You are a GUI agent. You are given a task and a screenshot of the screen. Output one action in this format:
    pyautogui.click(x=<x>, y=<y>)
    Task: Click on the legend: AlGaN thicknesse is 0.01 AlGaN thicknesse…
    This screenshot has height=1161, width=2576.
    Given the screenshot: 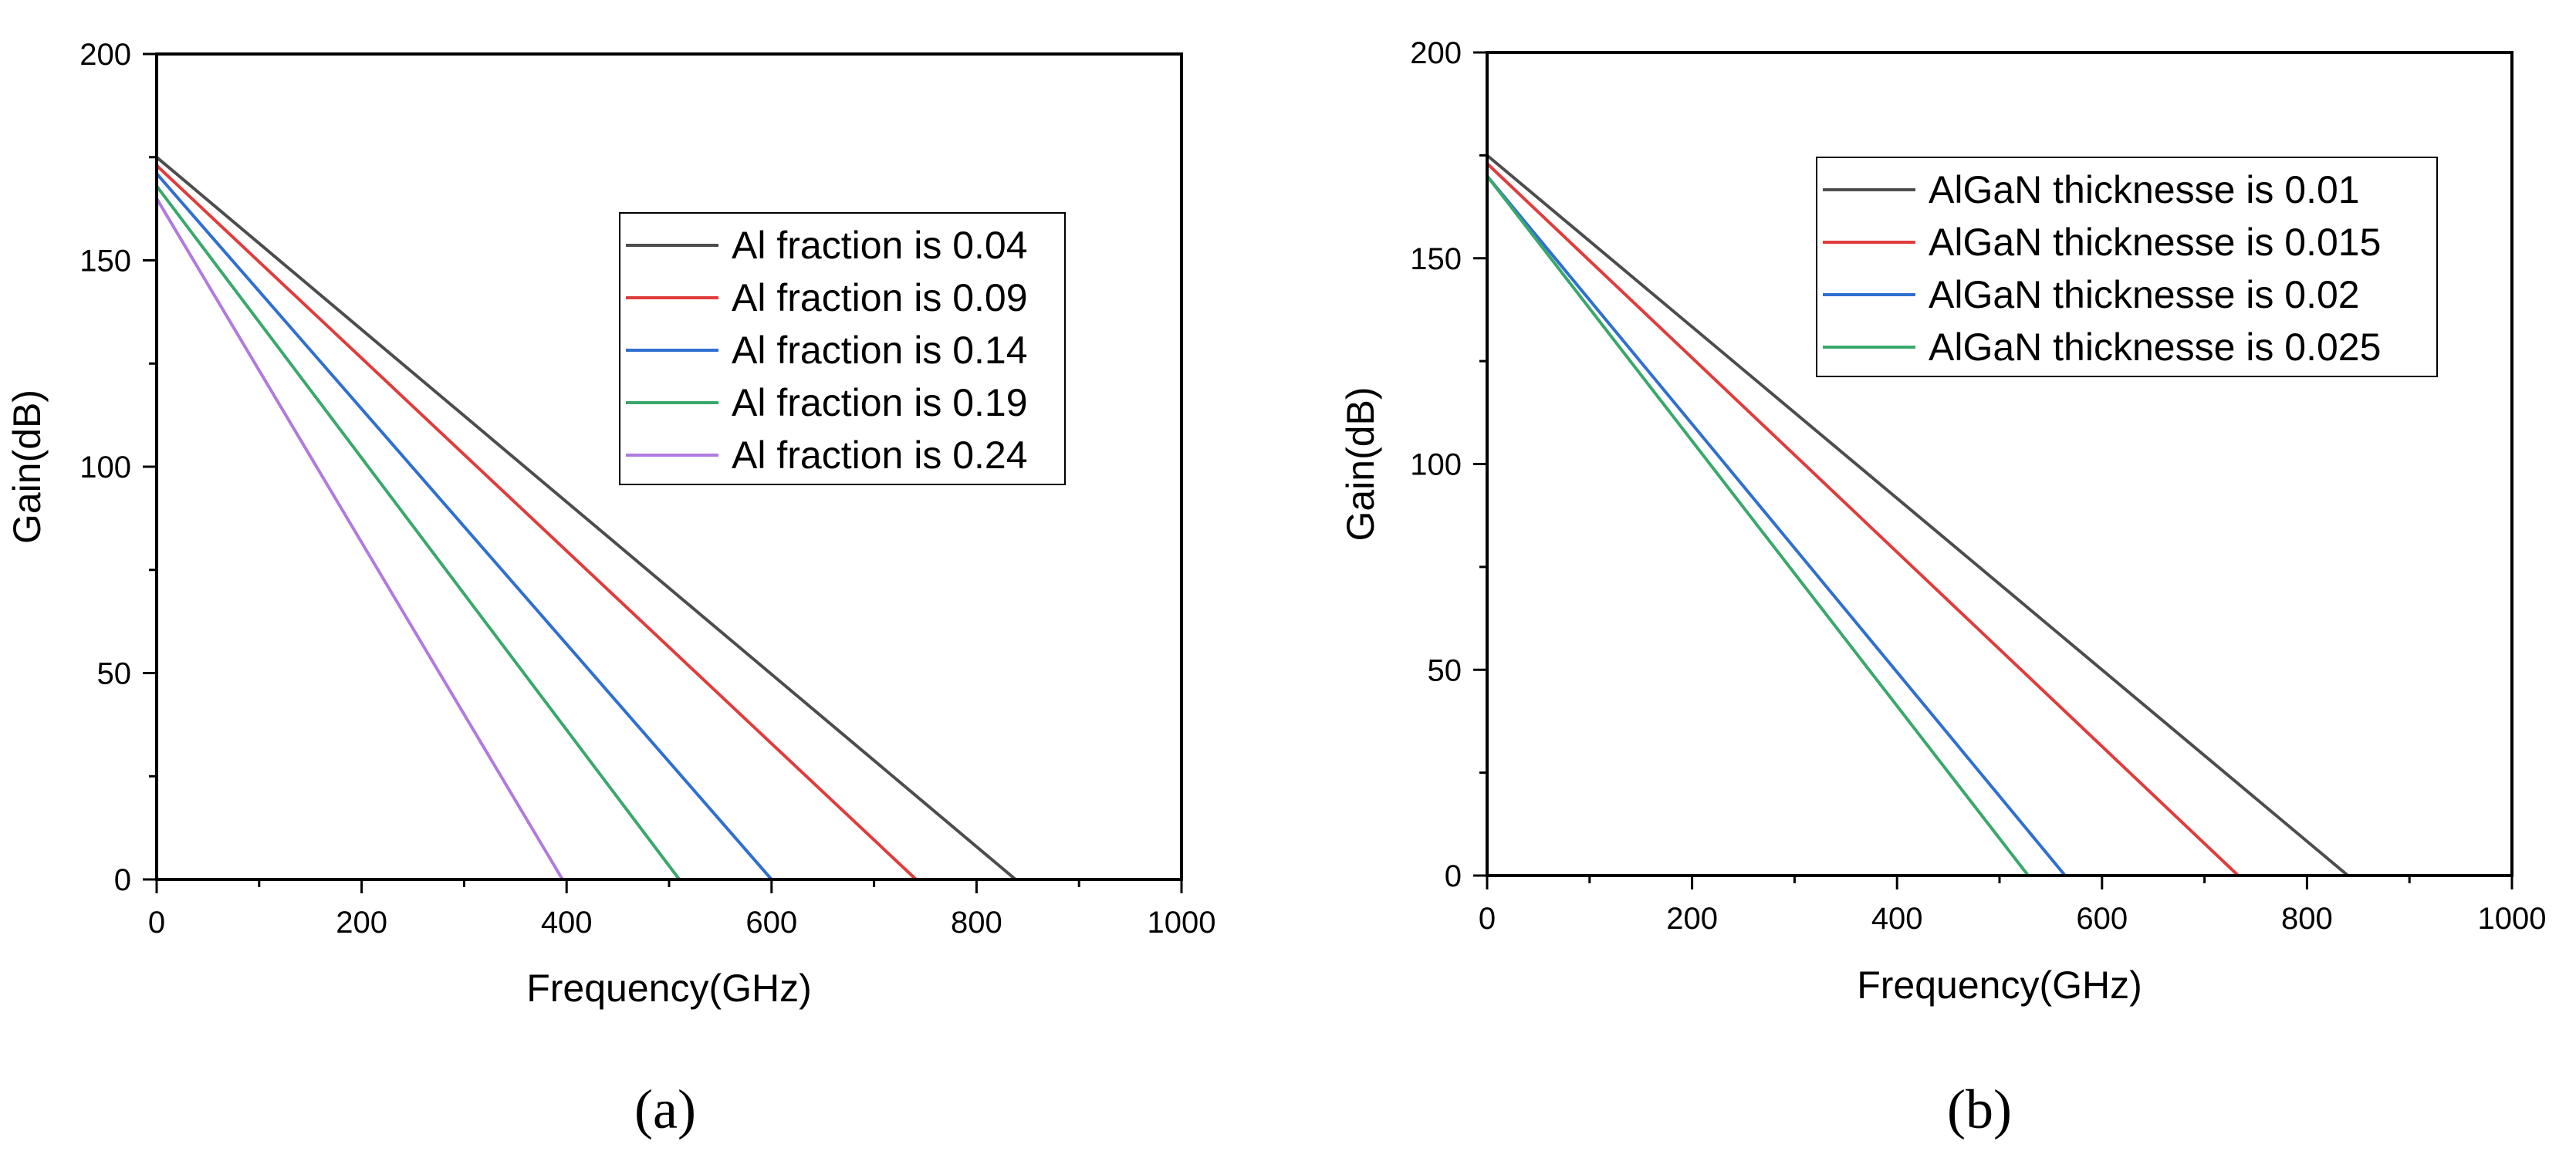 What is the action you would take?
    pyautogui.click(x=2127, y=267)
    